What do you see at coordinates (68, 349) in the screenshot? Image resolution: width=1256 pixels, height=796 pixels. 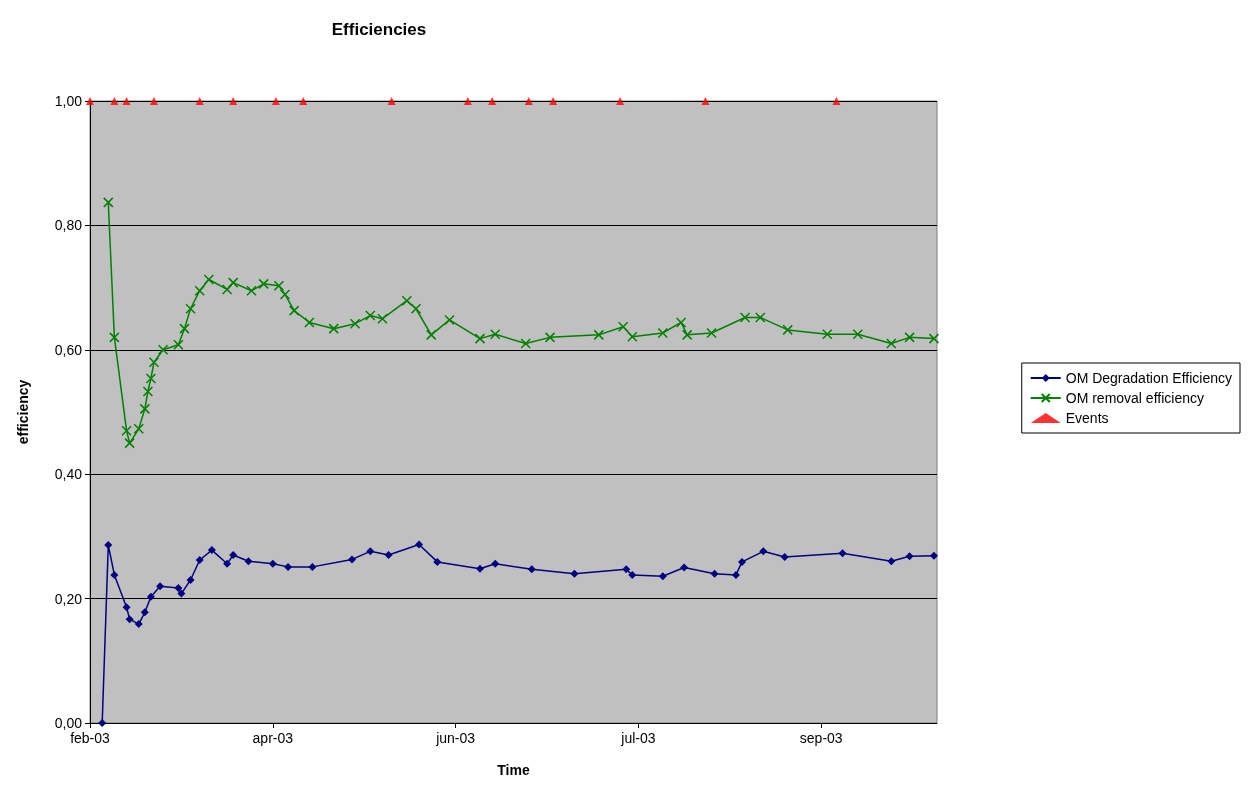 I see `y-tick-label: 0,60` at bounding box center [68, 349].